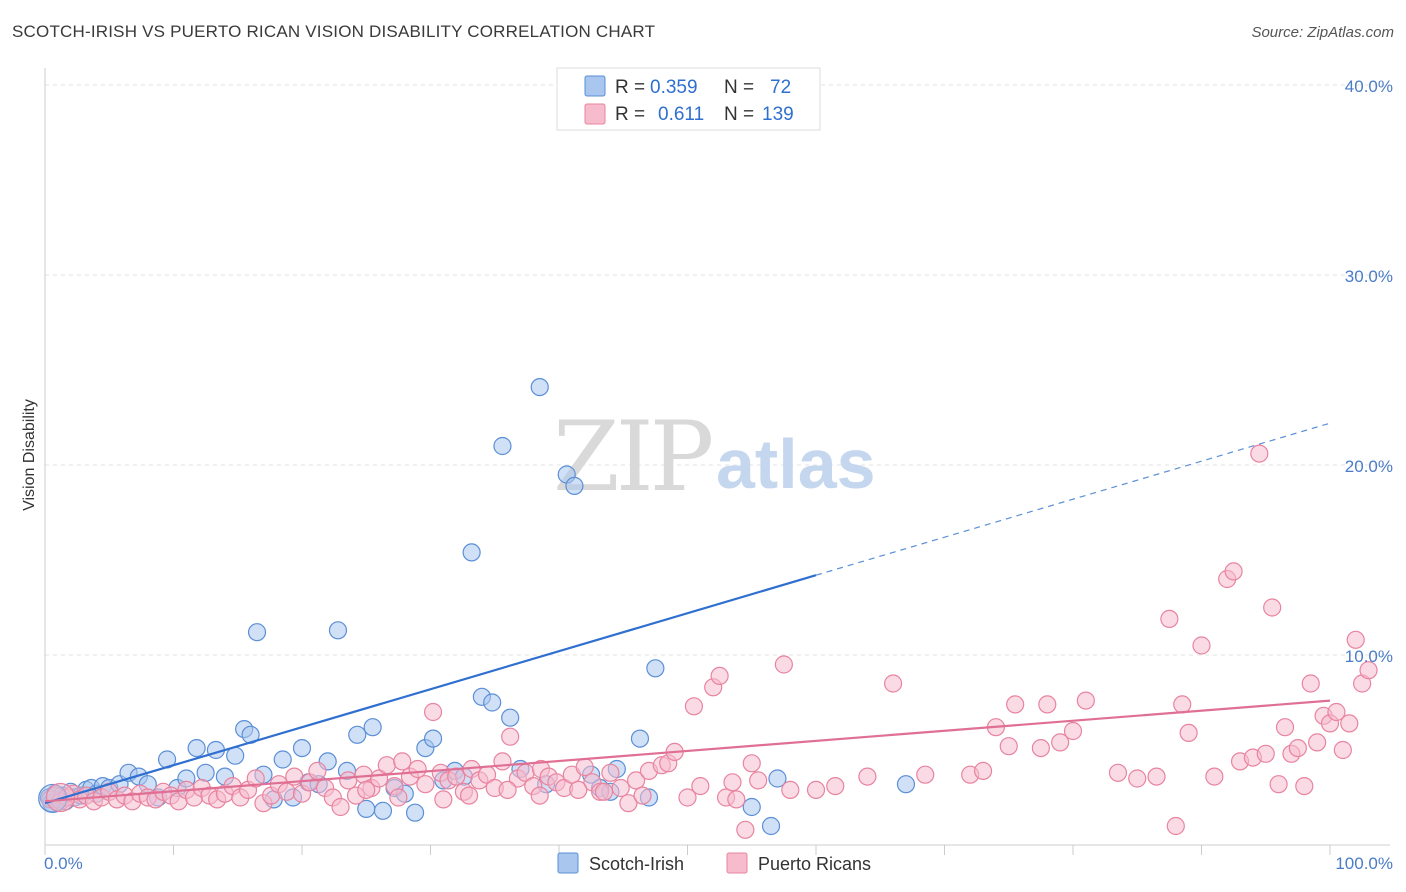 Image resolution: width=1406 pixels, height=892 pixels. Describe the element at coordinates (674, 87) in the screenshot. I see `legend-r-value-0: 0.359` at that location.